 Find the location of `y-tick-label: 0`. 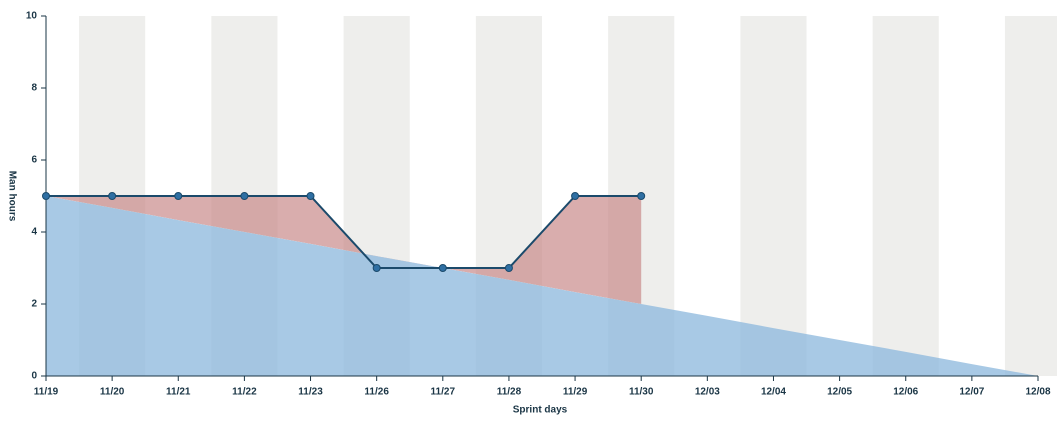

y-tick-label: 0 is located at coordinates (34, 376).